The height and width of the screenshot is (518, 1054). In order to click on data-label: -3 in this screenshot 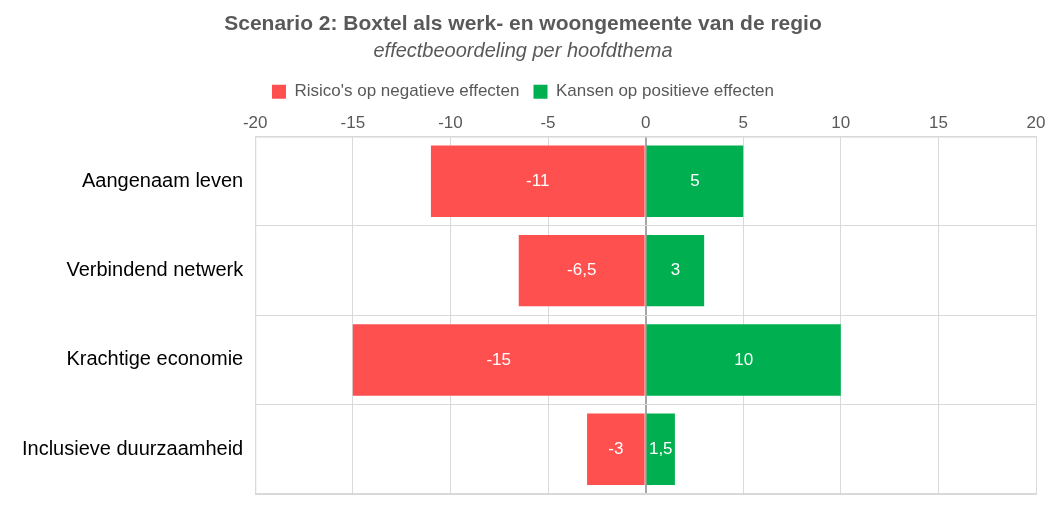, I will do `click(616, 449)`.